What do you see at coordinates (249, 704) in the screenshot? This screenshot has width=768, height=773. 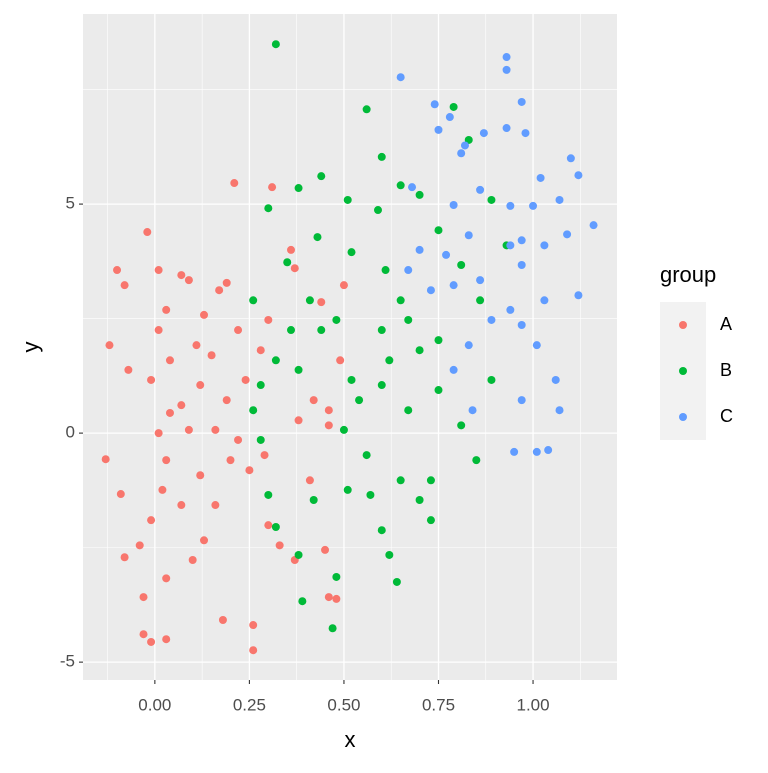 I see `x-tick-label: 0.25` at bounding box center [249, 704].